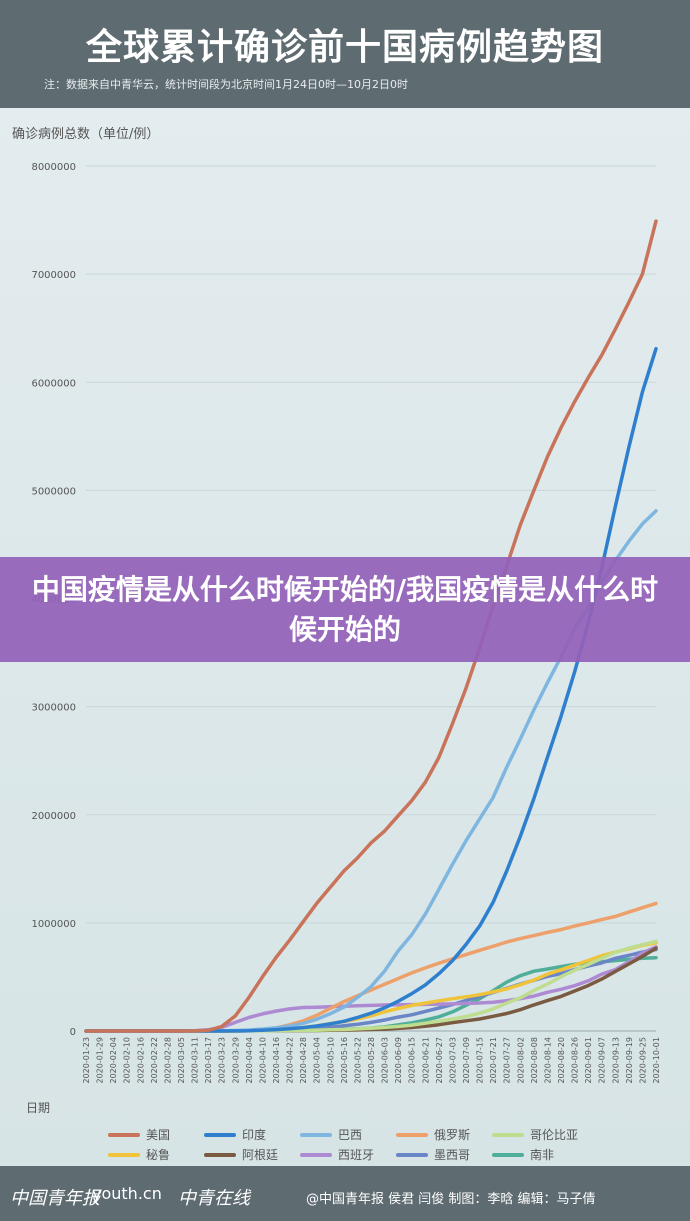  I want to click on x-tick-label: 2020-07-21, so click(493, 1060).